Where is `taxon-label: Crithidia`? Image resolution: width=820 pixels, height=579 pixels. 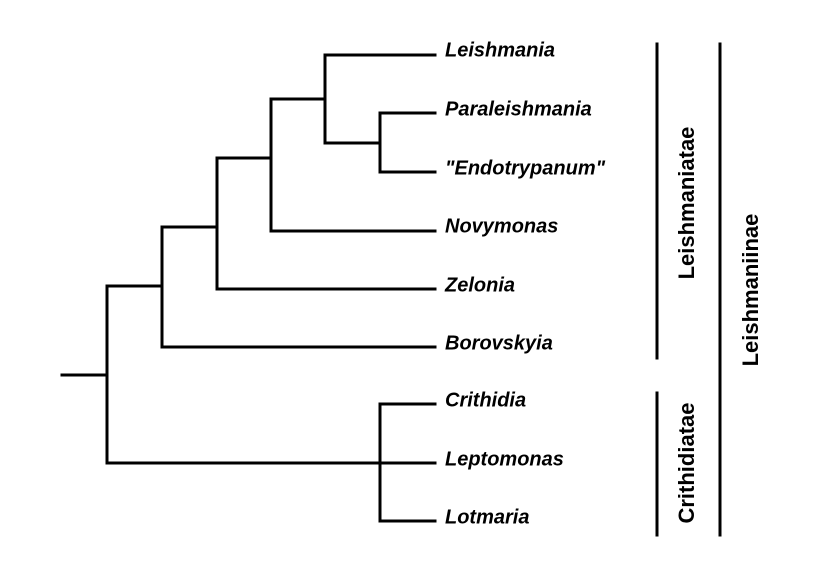 taxon-label: Crithidia is located at coordinates (485, 400).